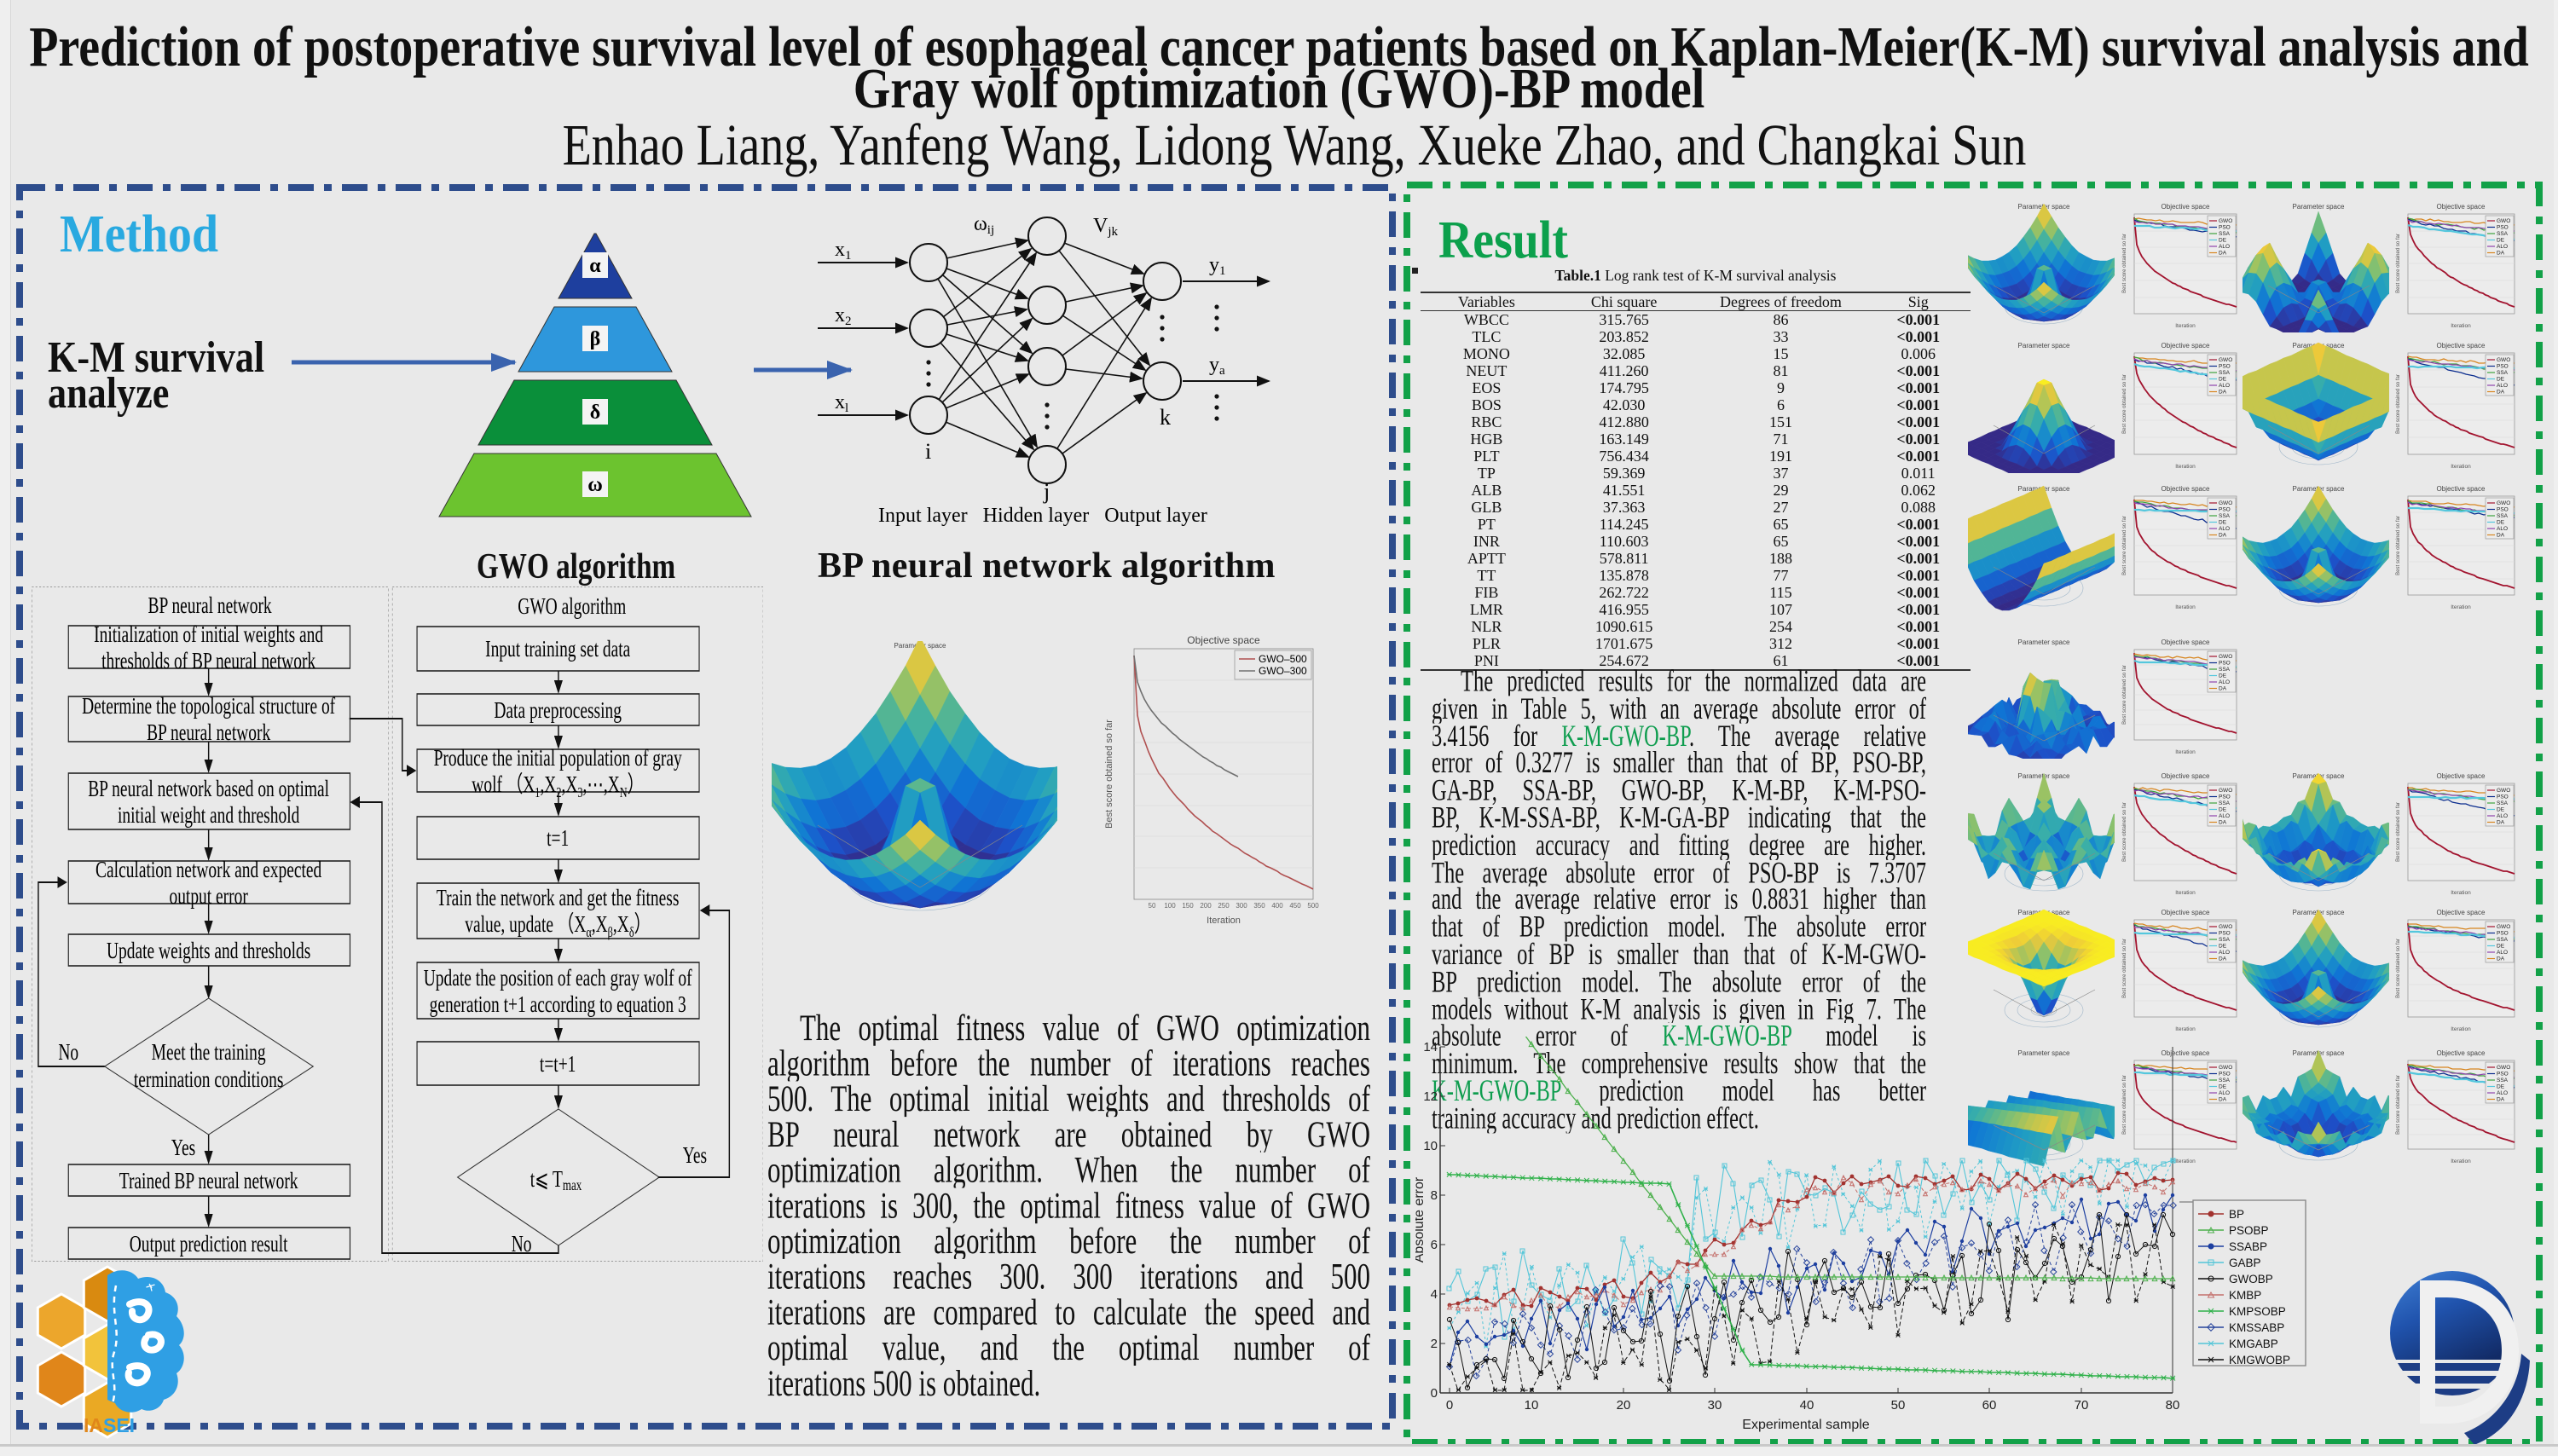 This screenshot has width=2558, height=1456. What do you see at coordinates (1295, 906) in the screenshot?
I see `svg-text: 450` at bounding box center [1295, 906].